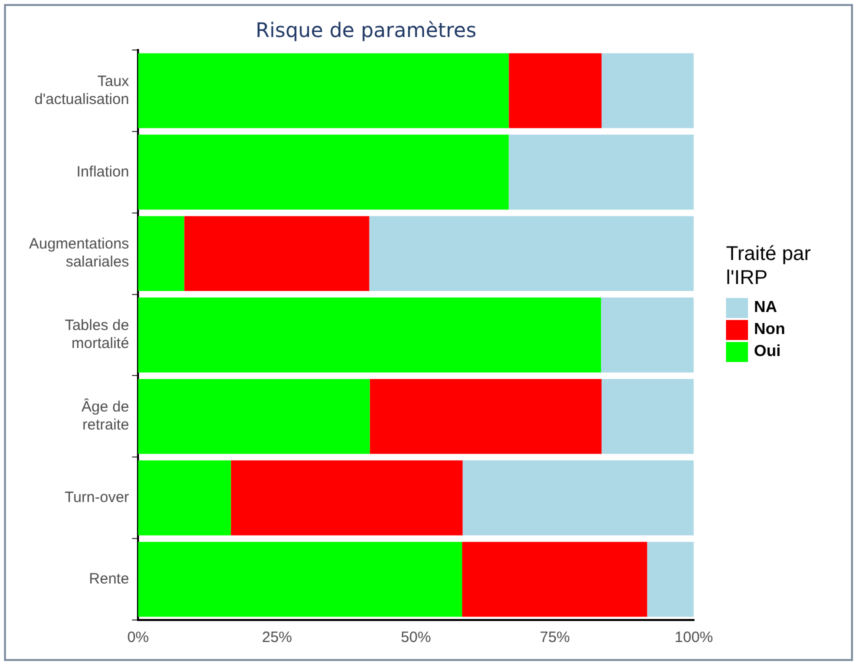 This screenshot has height=667, width=861. What do you see at coordinates (103, 171) in the screenshot?
I see `y-tick-label: Inflation` at bounding box center [103, 171].